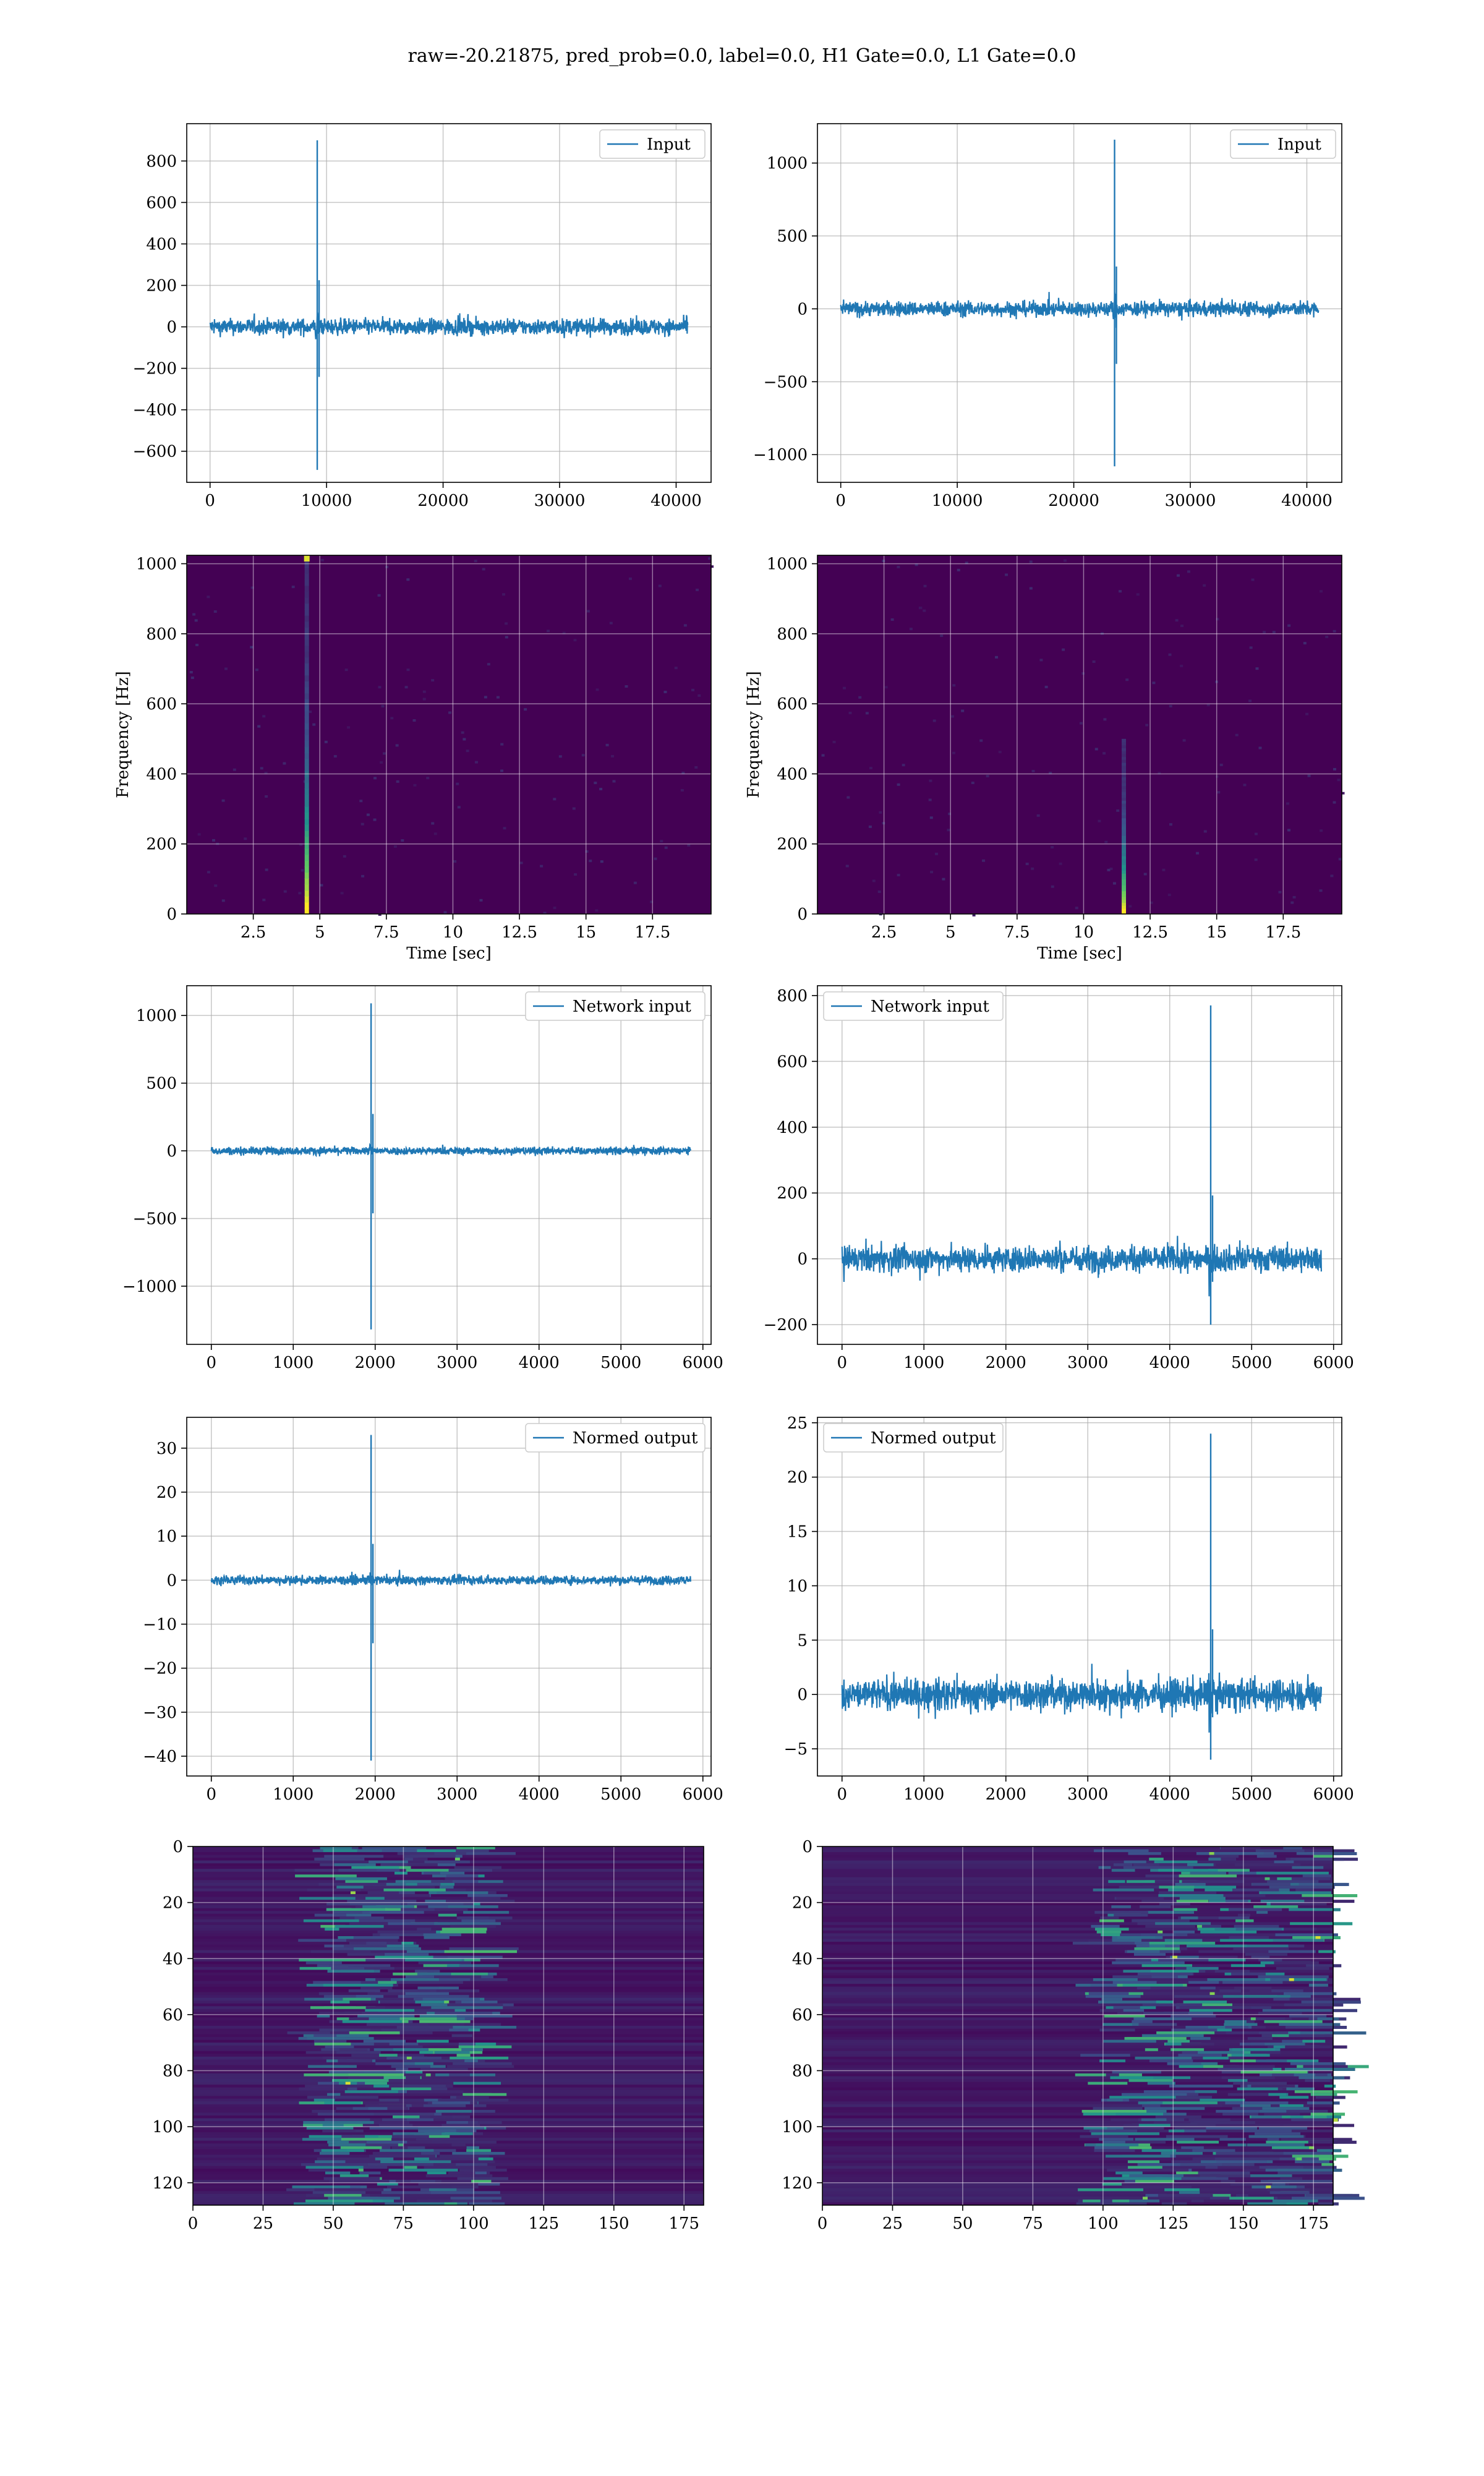 The height and width of the screenshot is (2476, 1484). I want to click on x-axis-label: Time [sec], so click(1079, 953).